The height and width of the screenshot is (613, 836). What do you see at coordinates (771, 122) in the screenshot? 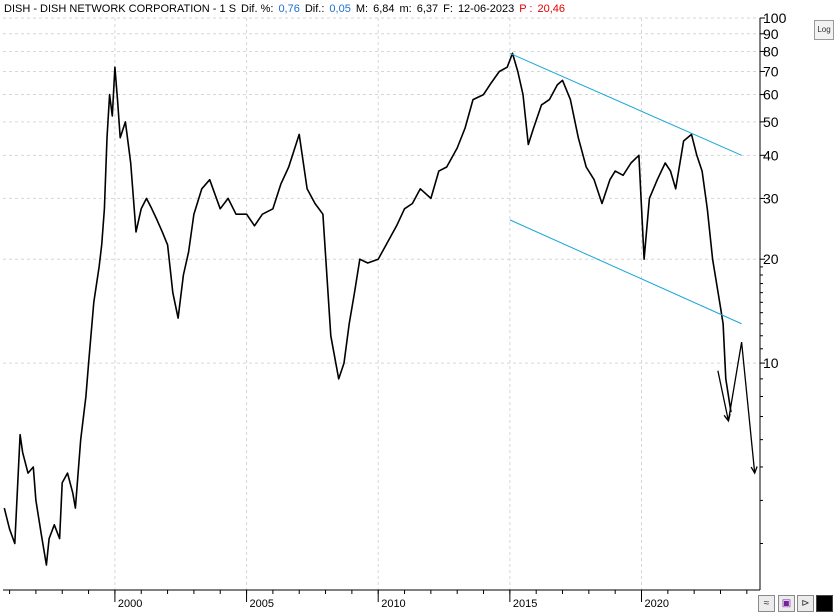
I see `y-tick-label: 50` at bounding box center [771, 122].